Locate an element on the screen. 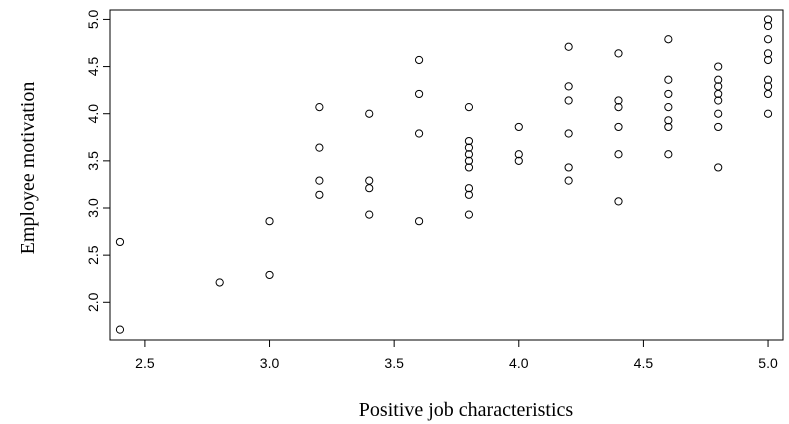 Image resolution: width=789 pixels, height=424 pixels. y-axis: 2.0 2.5 3.0 3.5 4.0 4.5 5.0 is located at coordinates (97, 160).